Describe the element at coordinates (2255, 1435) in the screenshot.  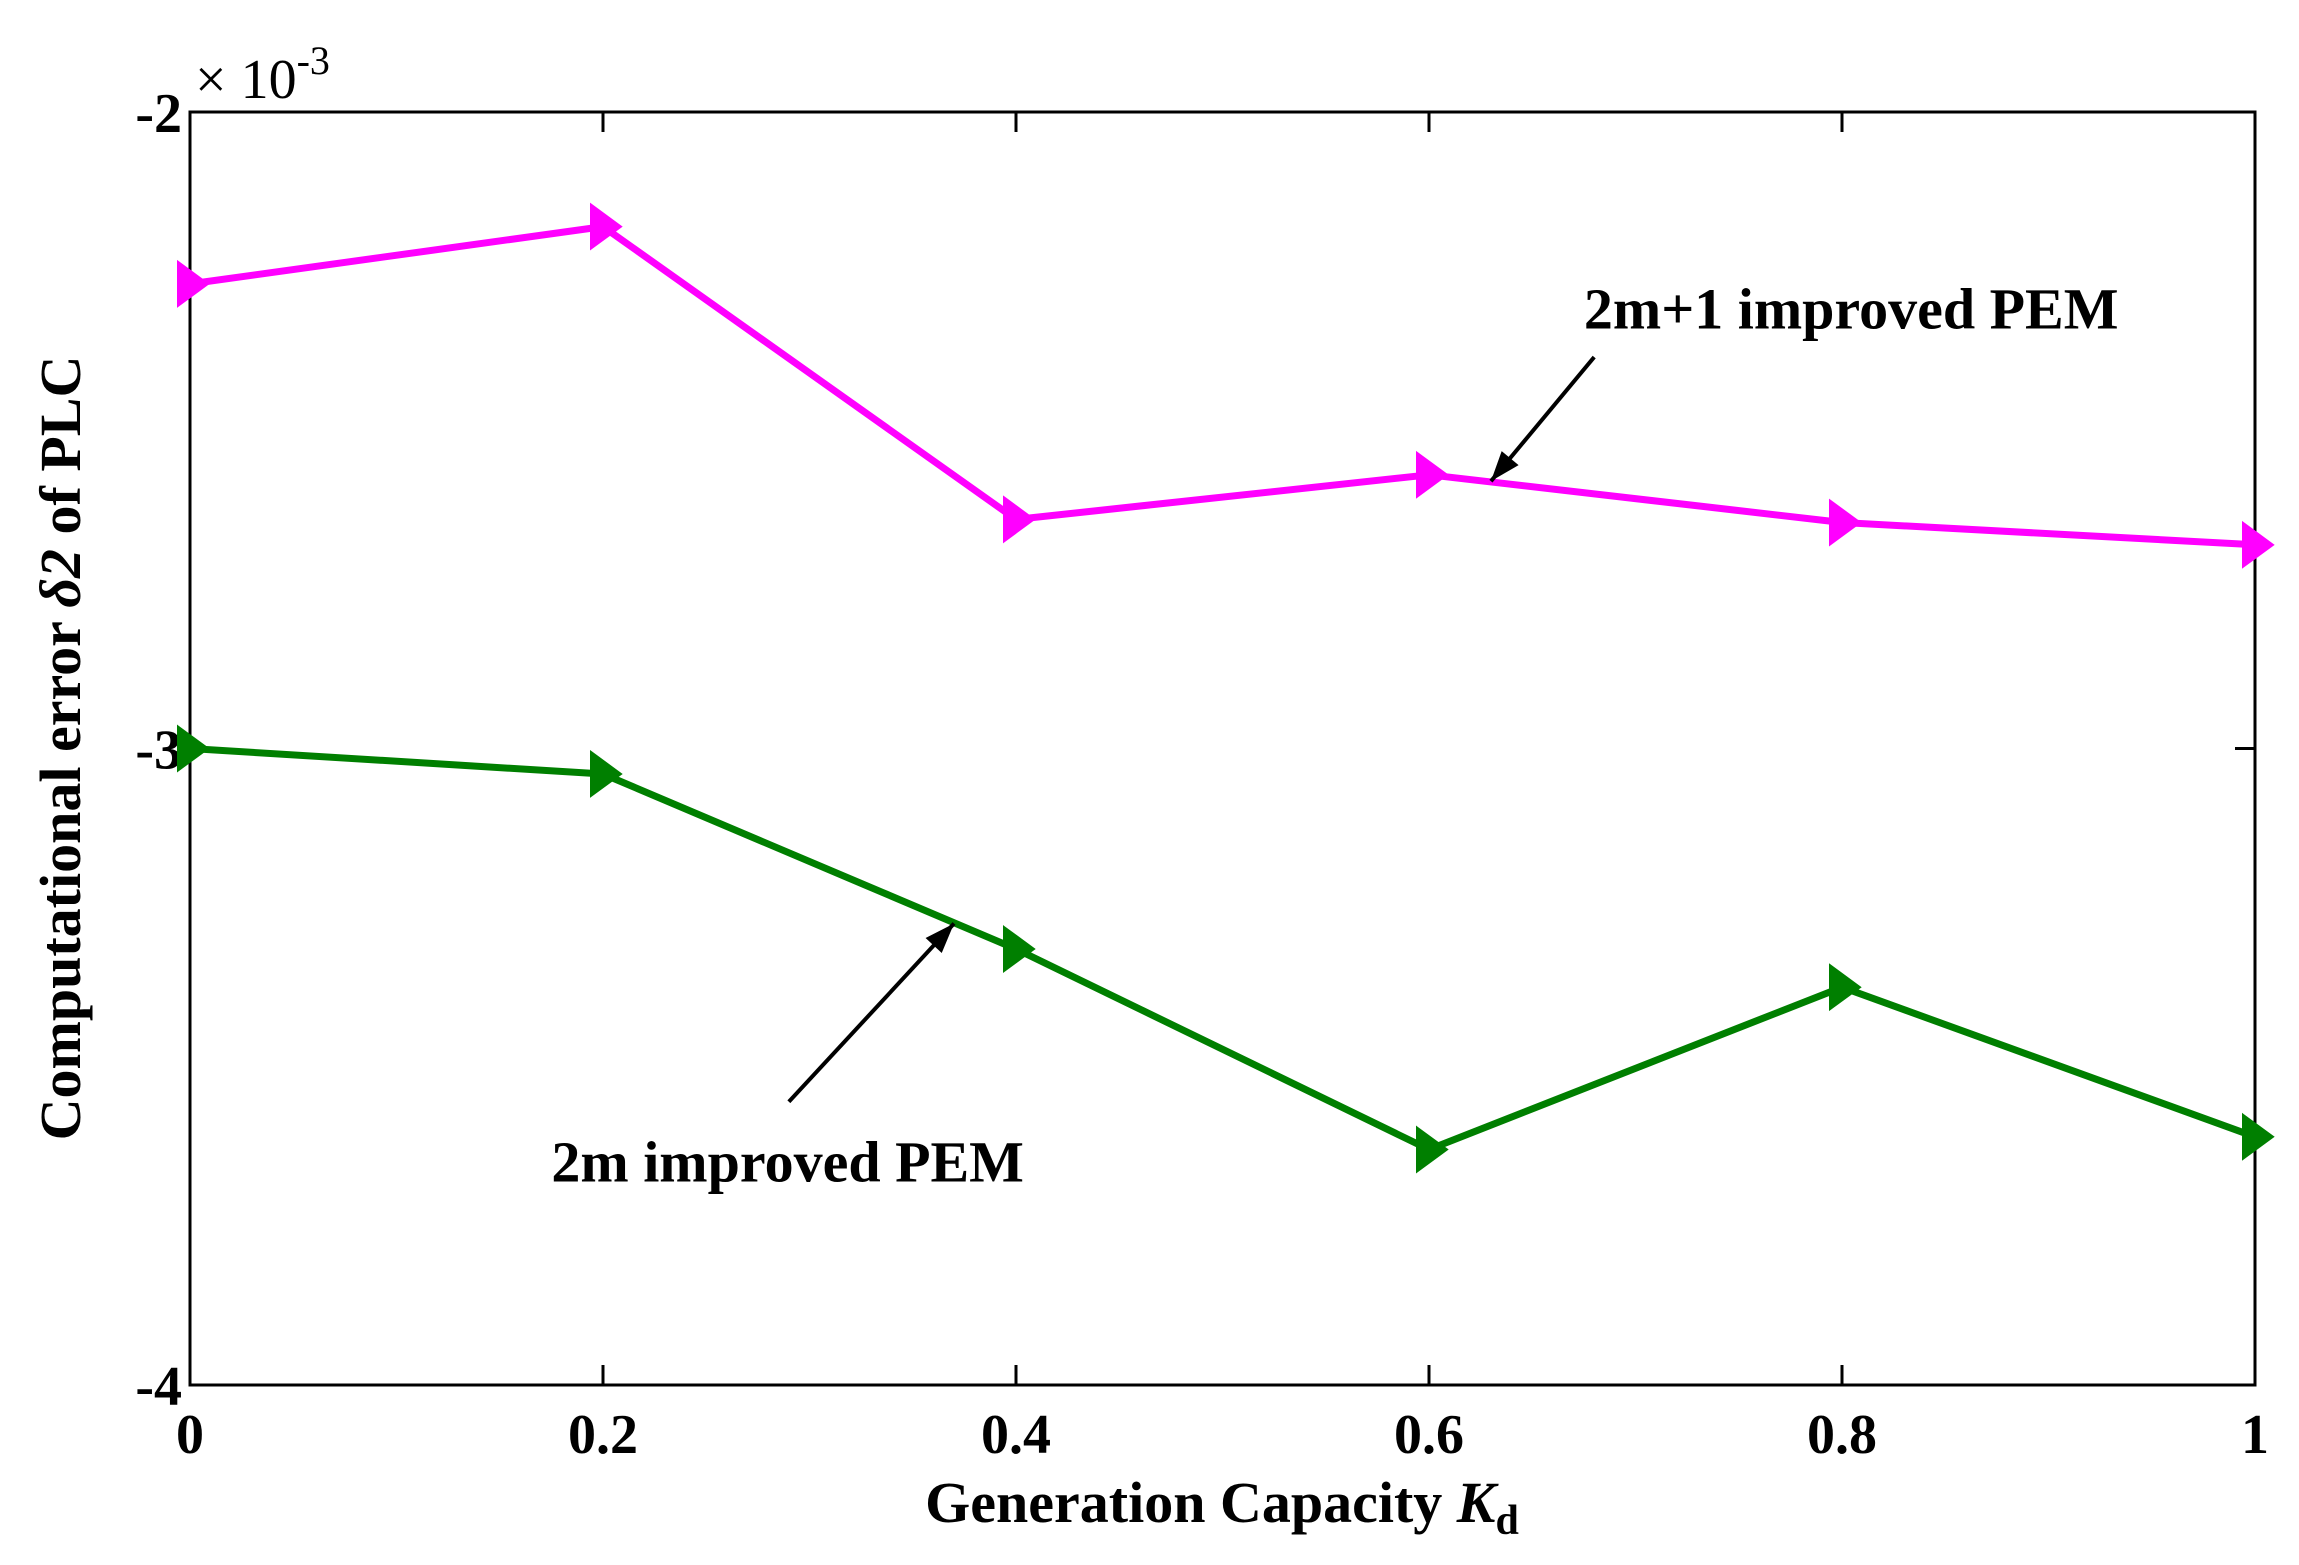
I see `x-tick-label: 1` at that location.